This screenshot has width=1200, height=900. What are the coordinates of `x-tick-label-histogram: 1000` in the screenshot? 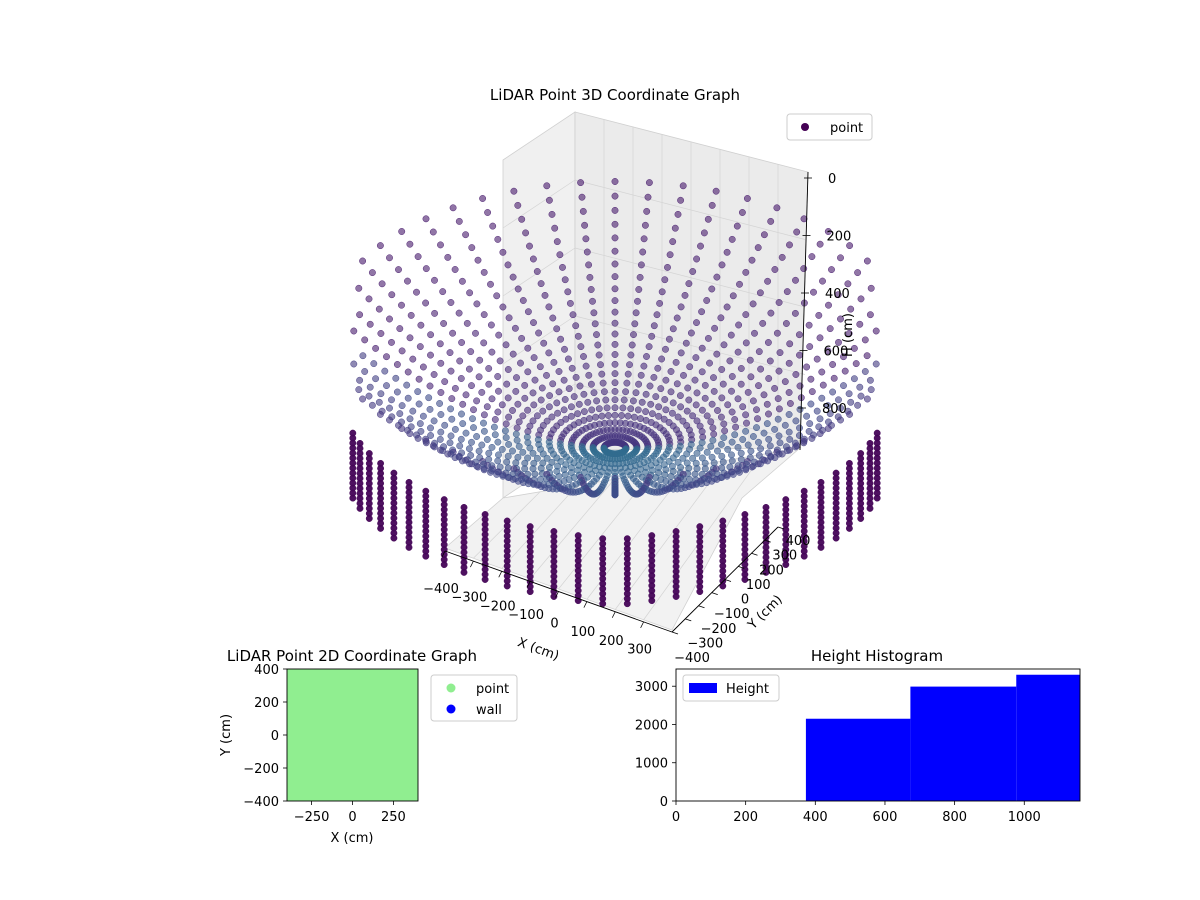 It's located at (1024, 817).